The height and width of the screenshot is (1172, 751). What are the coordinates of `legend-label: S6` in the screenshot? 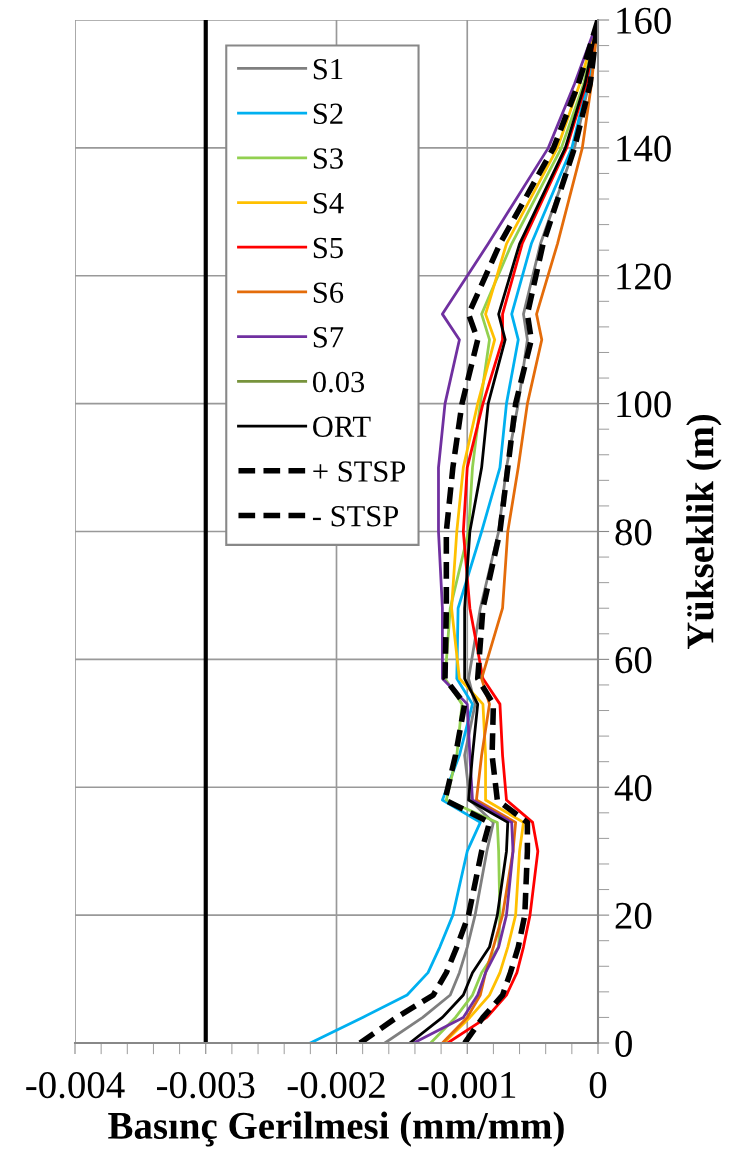 It's located at (328, 292).